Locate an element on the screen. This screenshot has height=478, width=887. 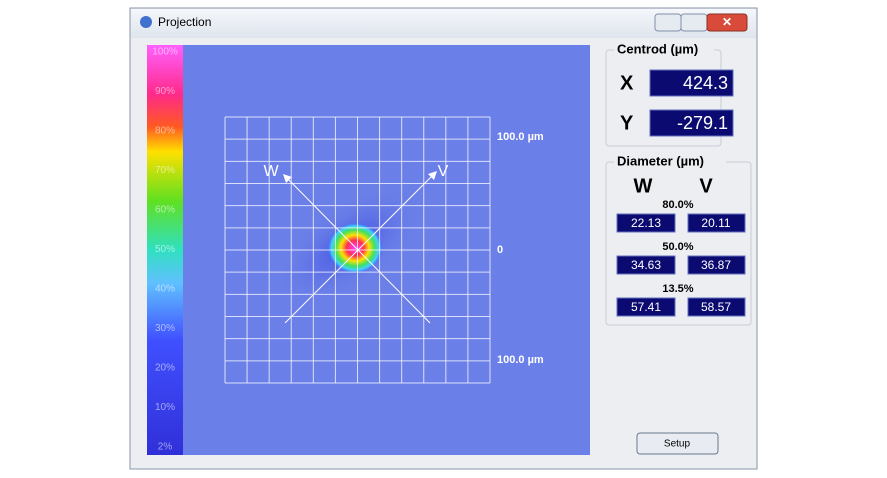
centroid-title: Centrod (µm) is located at coordinates (657, 48).